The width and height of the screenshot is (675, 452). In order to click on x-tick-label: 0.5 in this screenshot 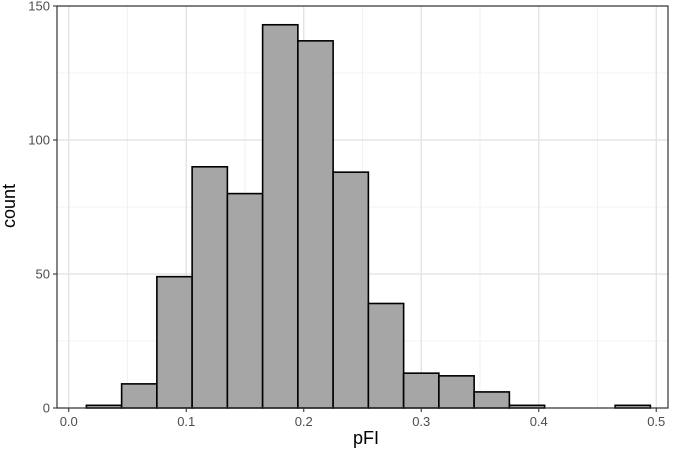, I will do `click(656, 421)`.